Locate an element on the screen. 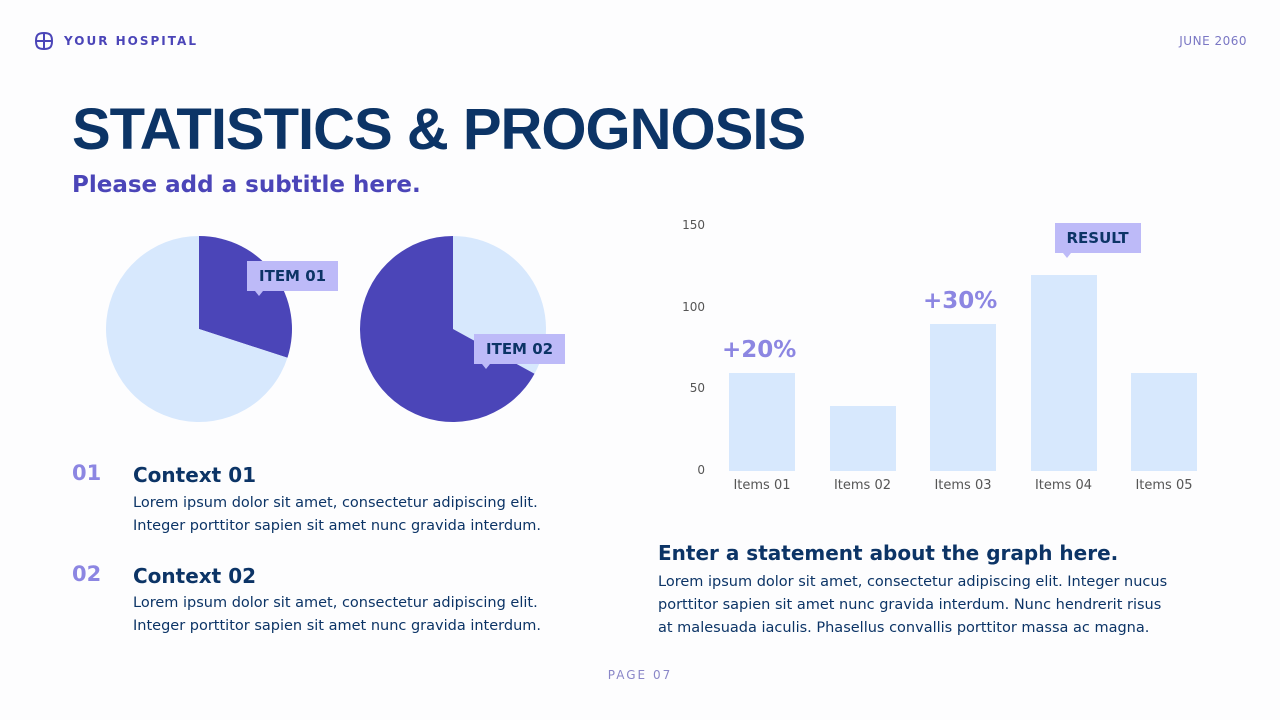  date: JUNE 2060 is located at coordinates (1213, 41).